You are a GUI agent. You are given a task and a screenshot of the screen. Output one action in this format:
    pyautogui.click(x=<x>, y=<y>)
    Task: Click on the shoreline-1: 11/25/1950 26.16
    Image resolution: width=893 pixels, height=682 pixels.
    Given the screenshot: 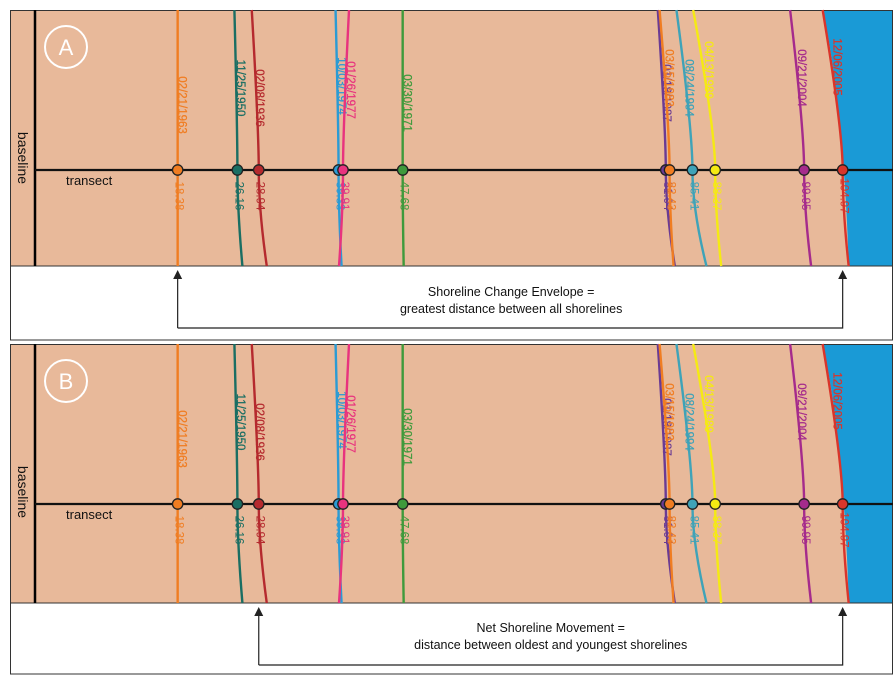 What is the action you would take?
    pyautogui.click(x=239, y=473)
    